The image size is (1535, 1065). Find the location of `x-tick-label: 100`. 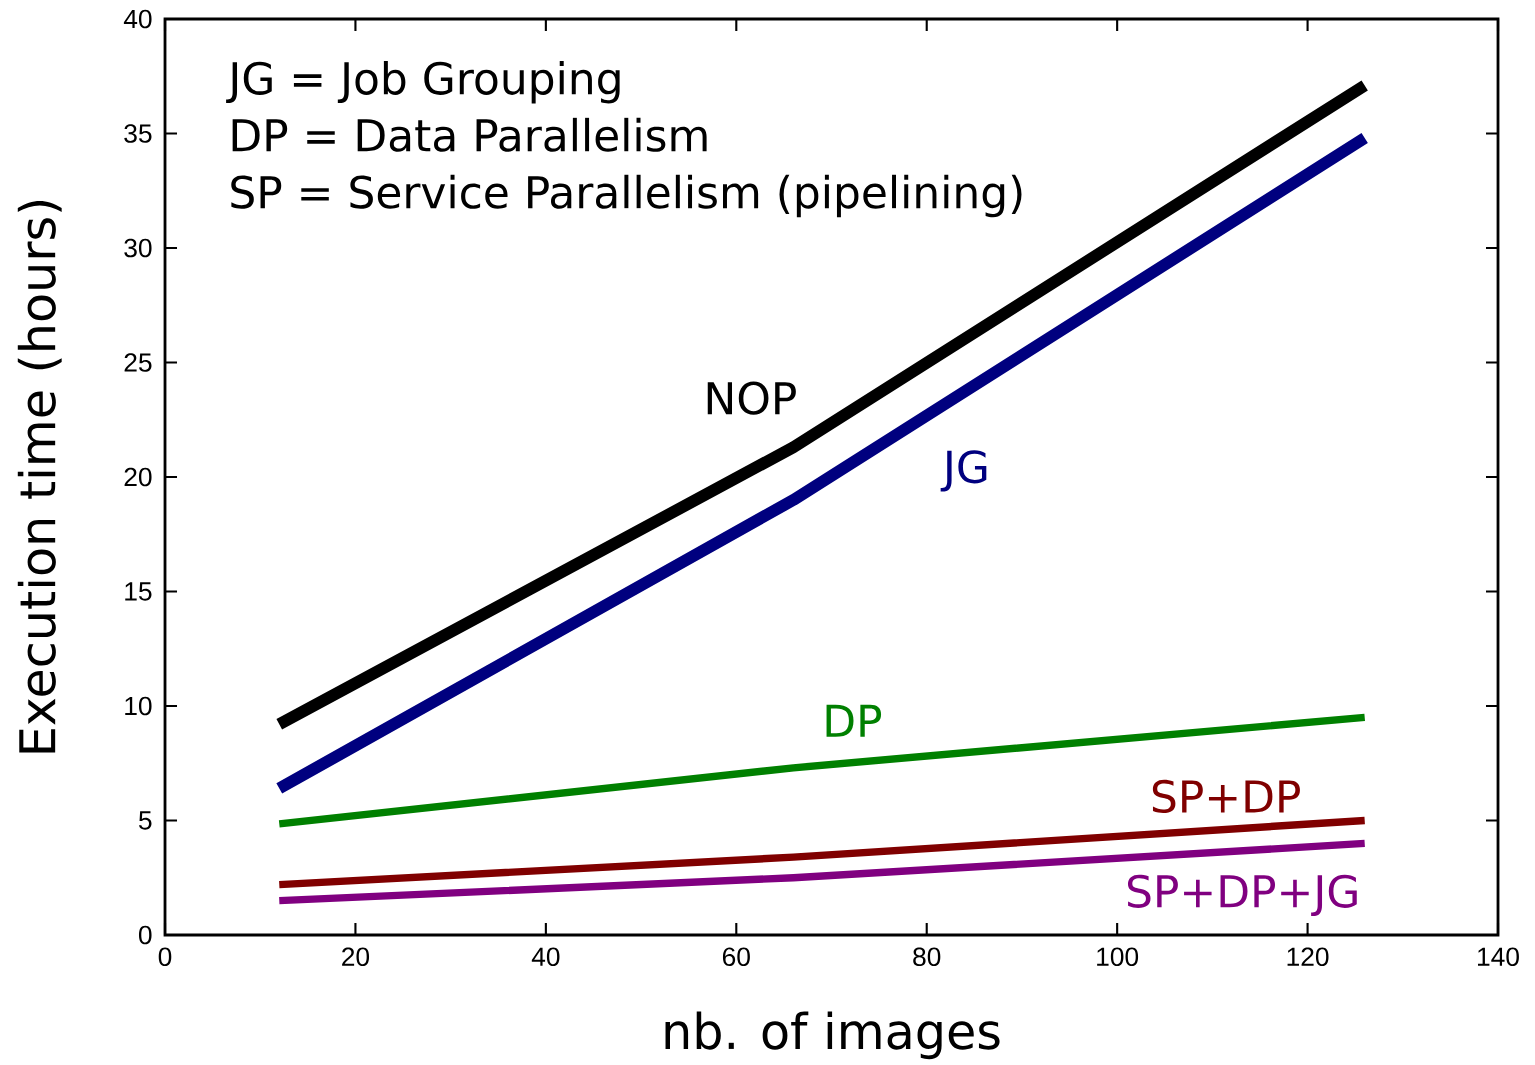

x-tick-label: 100 is located at coordinates (1118, 957).